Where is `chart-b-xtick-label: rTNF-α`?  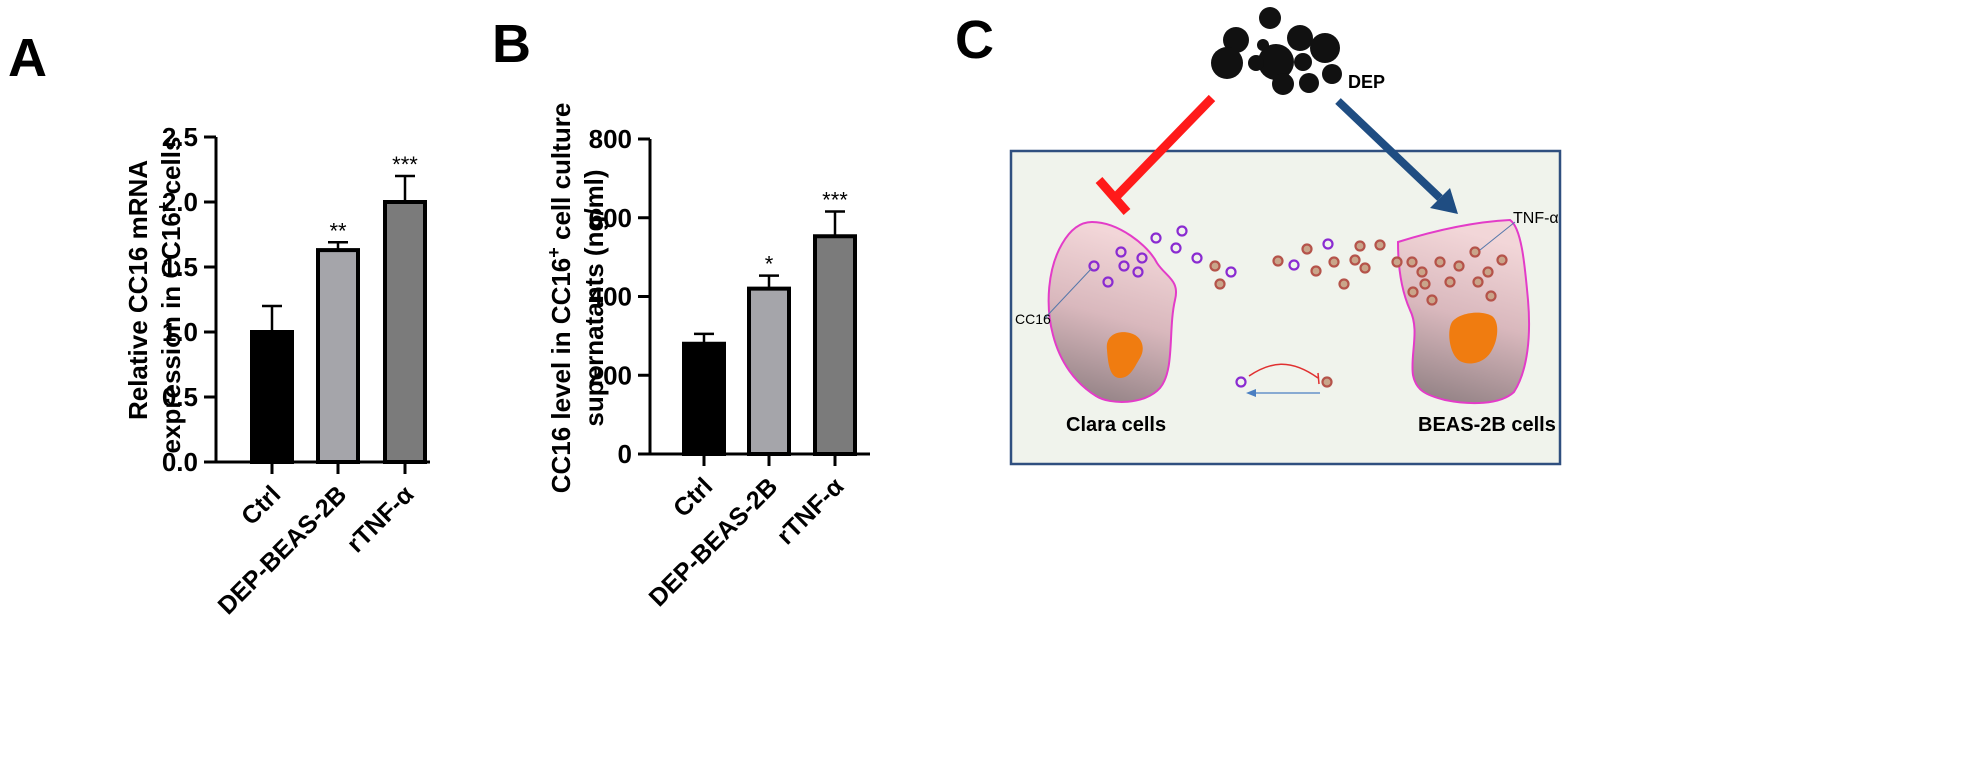 chart-b-xtick-label: rTNF-α is located at coordinates (810, 511).